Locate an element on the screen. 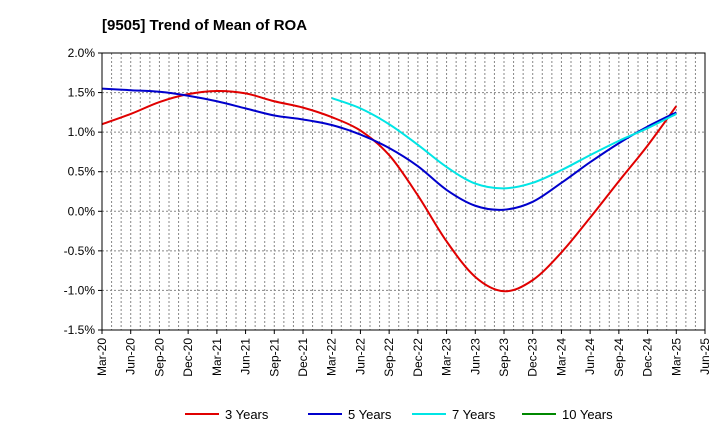  legend-label: 3 Years is located at coordinates (247, 414).